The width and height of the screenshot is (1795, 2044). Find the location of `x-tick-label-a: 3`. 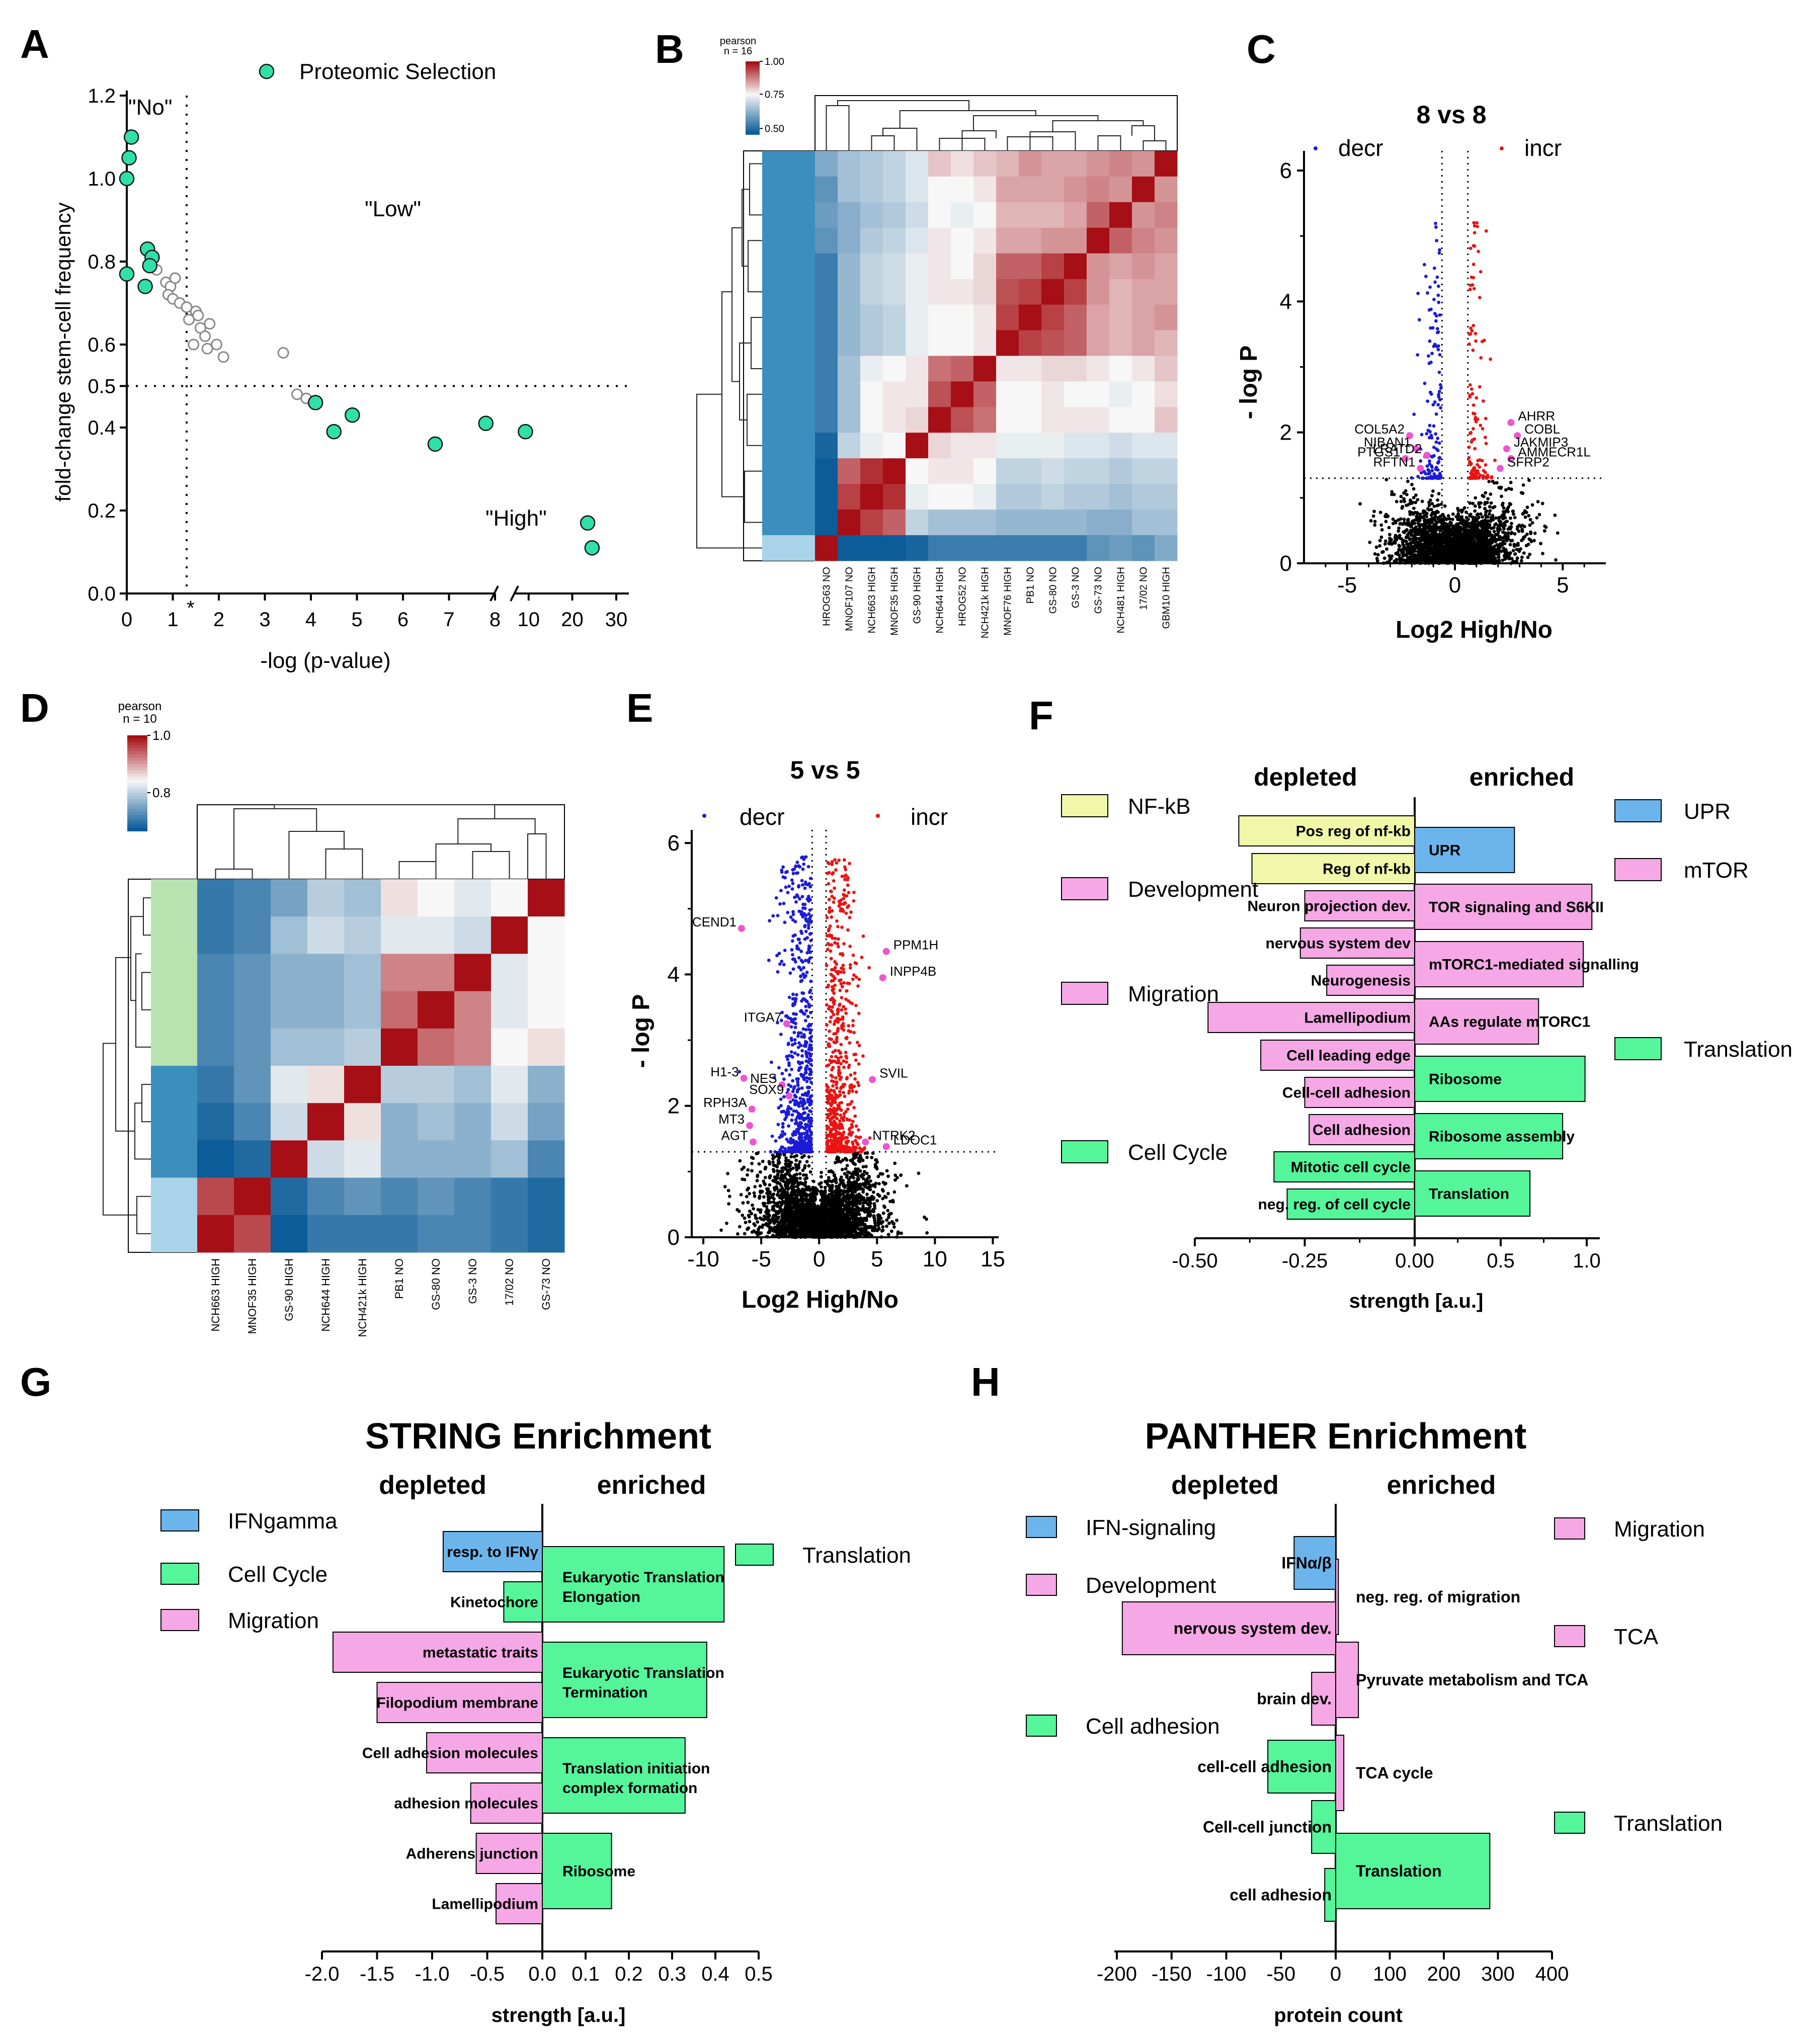

x-tick-label-a: 3 is located at coordinates (264, 620).